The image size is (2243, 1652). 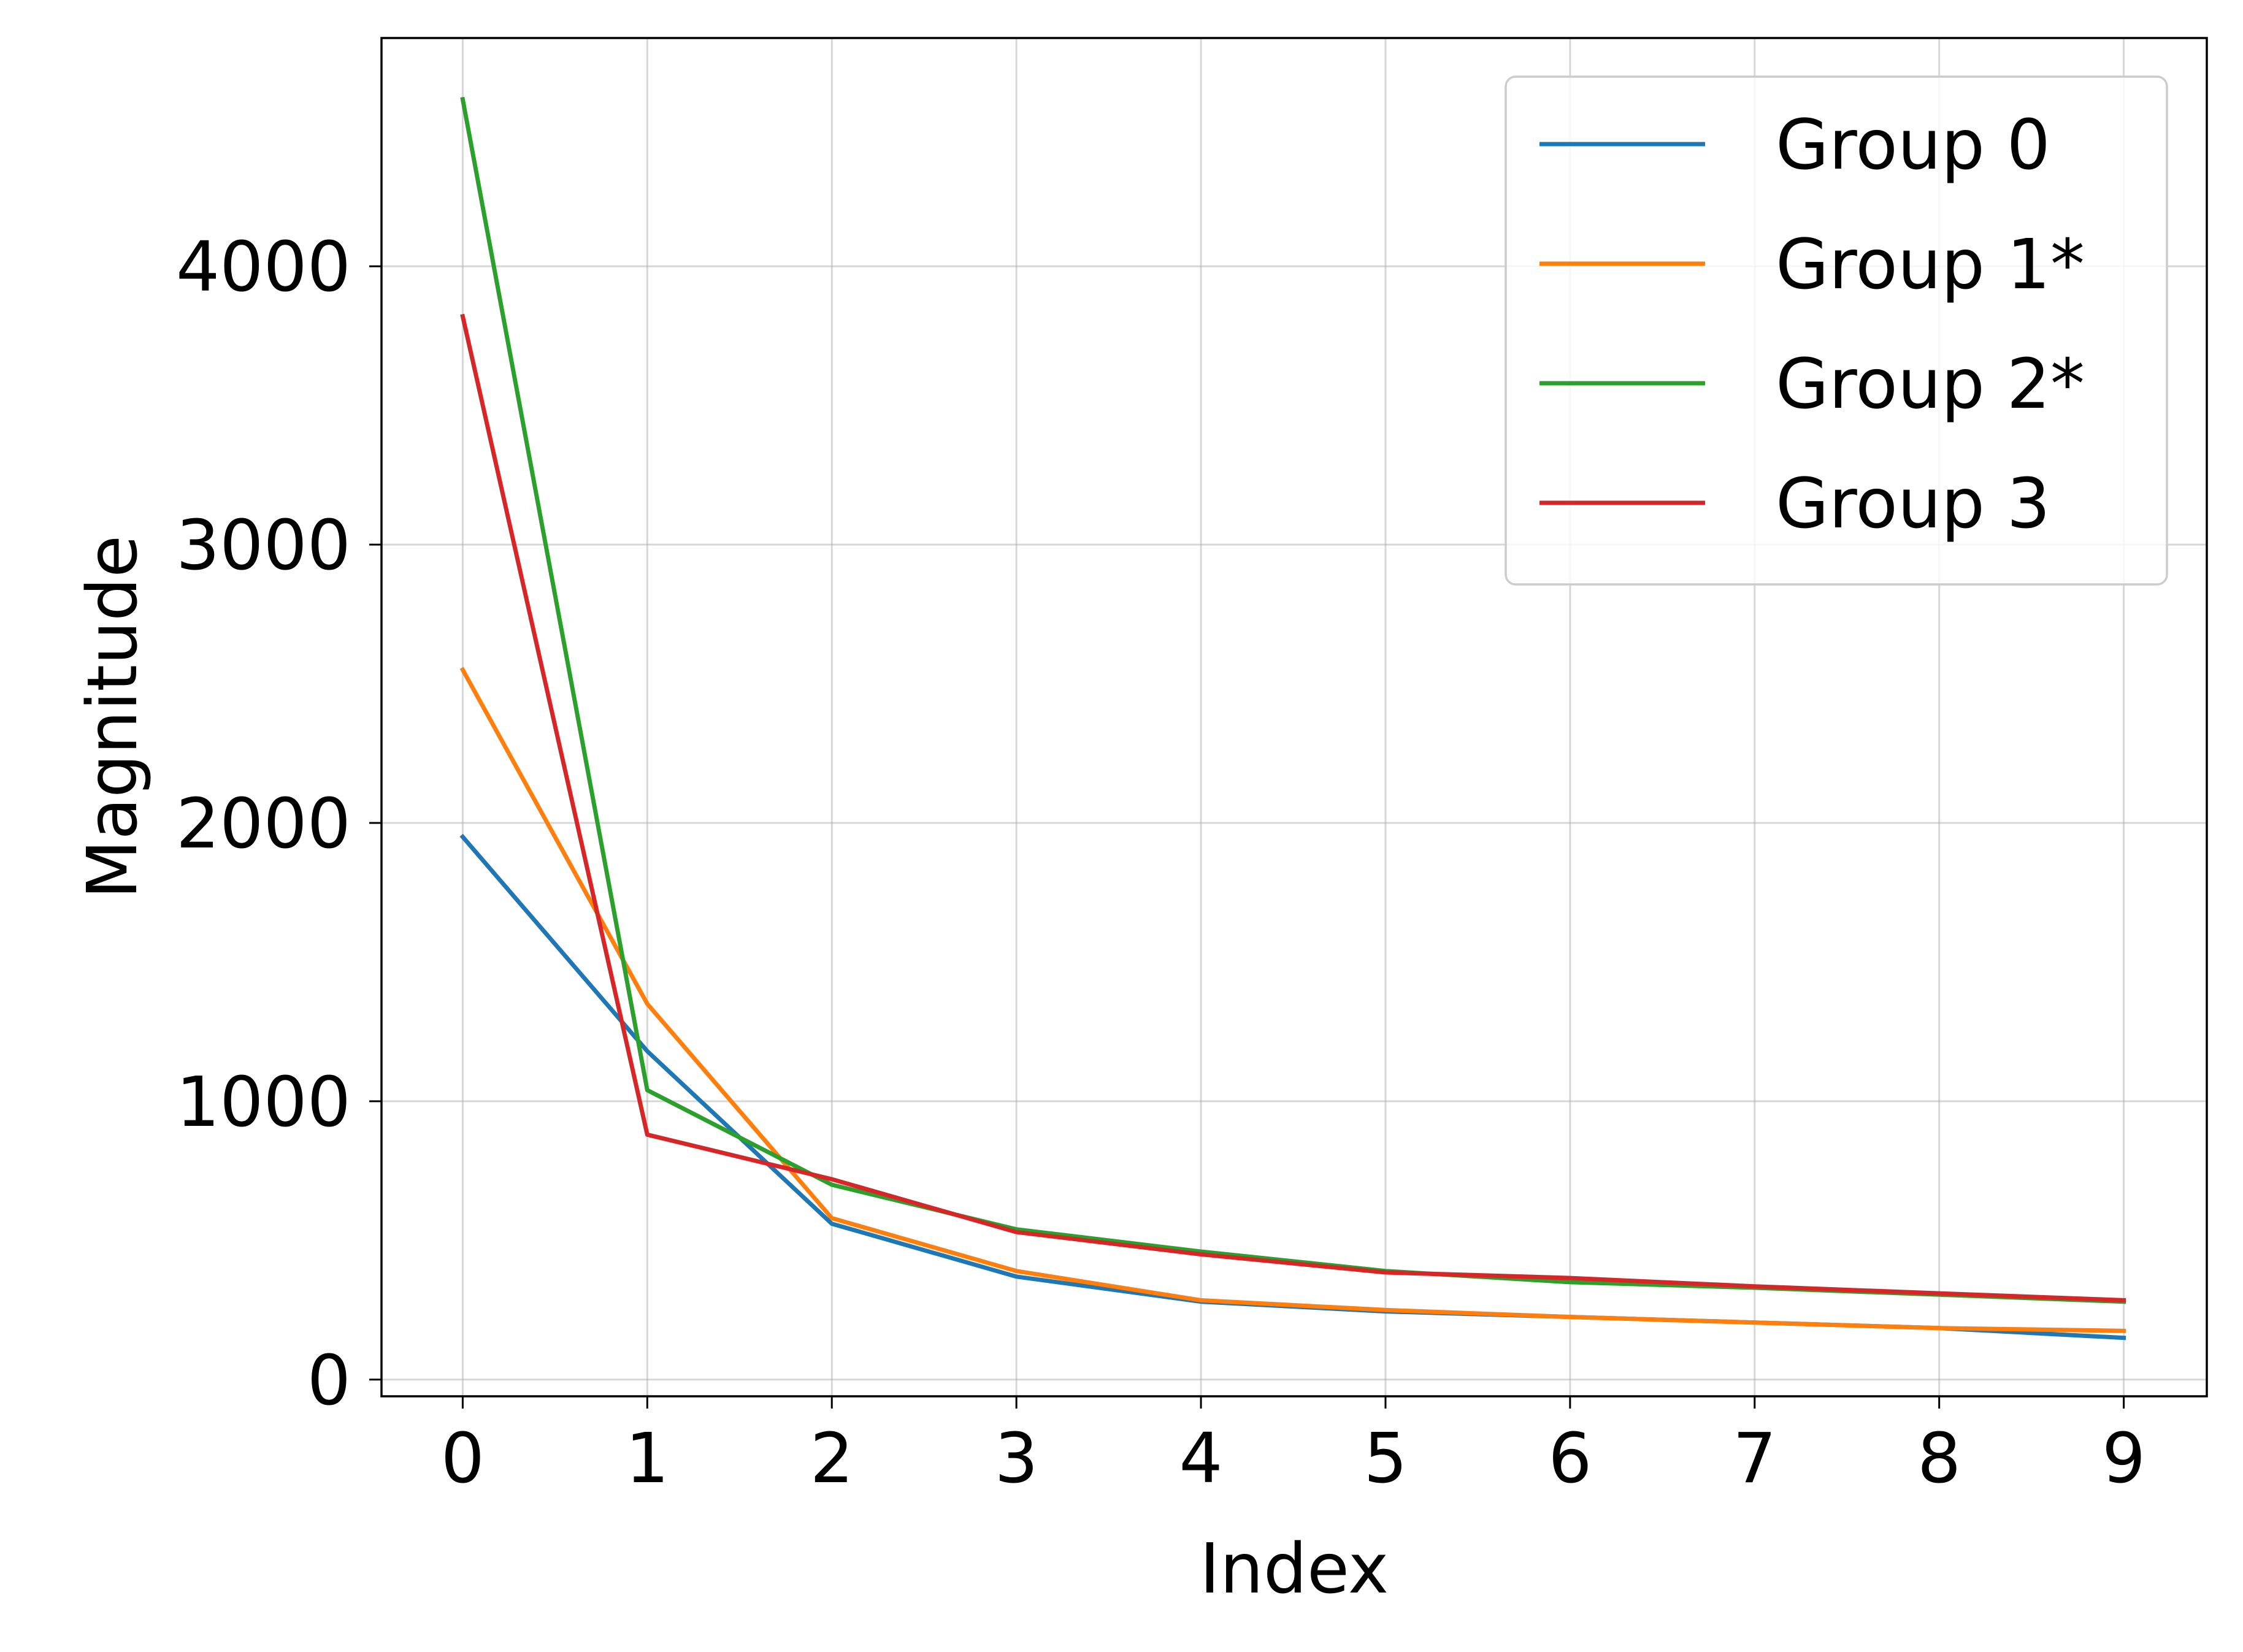 What do you see at coordinates (1016, 1459) in the screenshot?
I see `x-tick-label: 3` at bounding box center [1016, 1459].